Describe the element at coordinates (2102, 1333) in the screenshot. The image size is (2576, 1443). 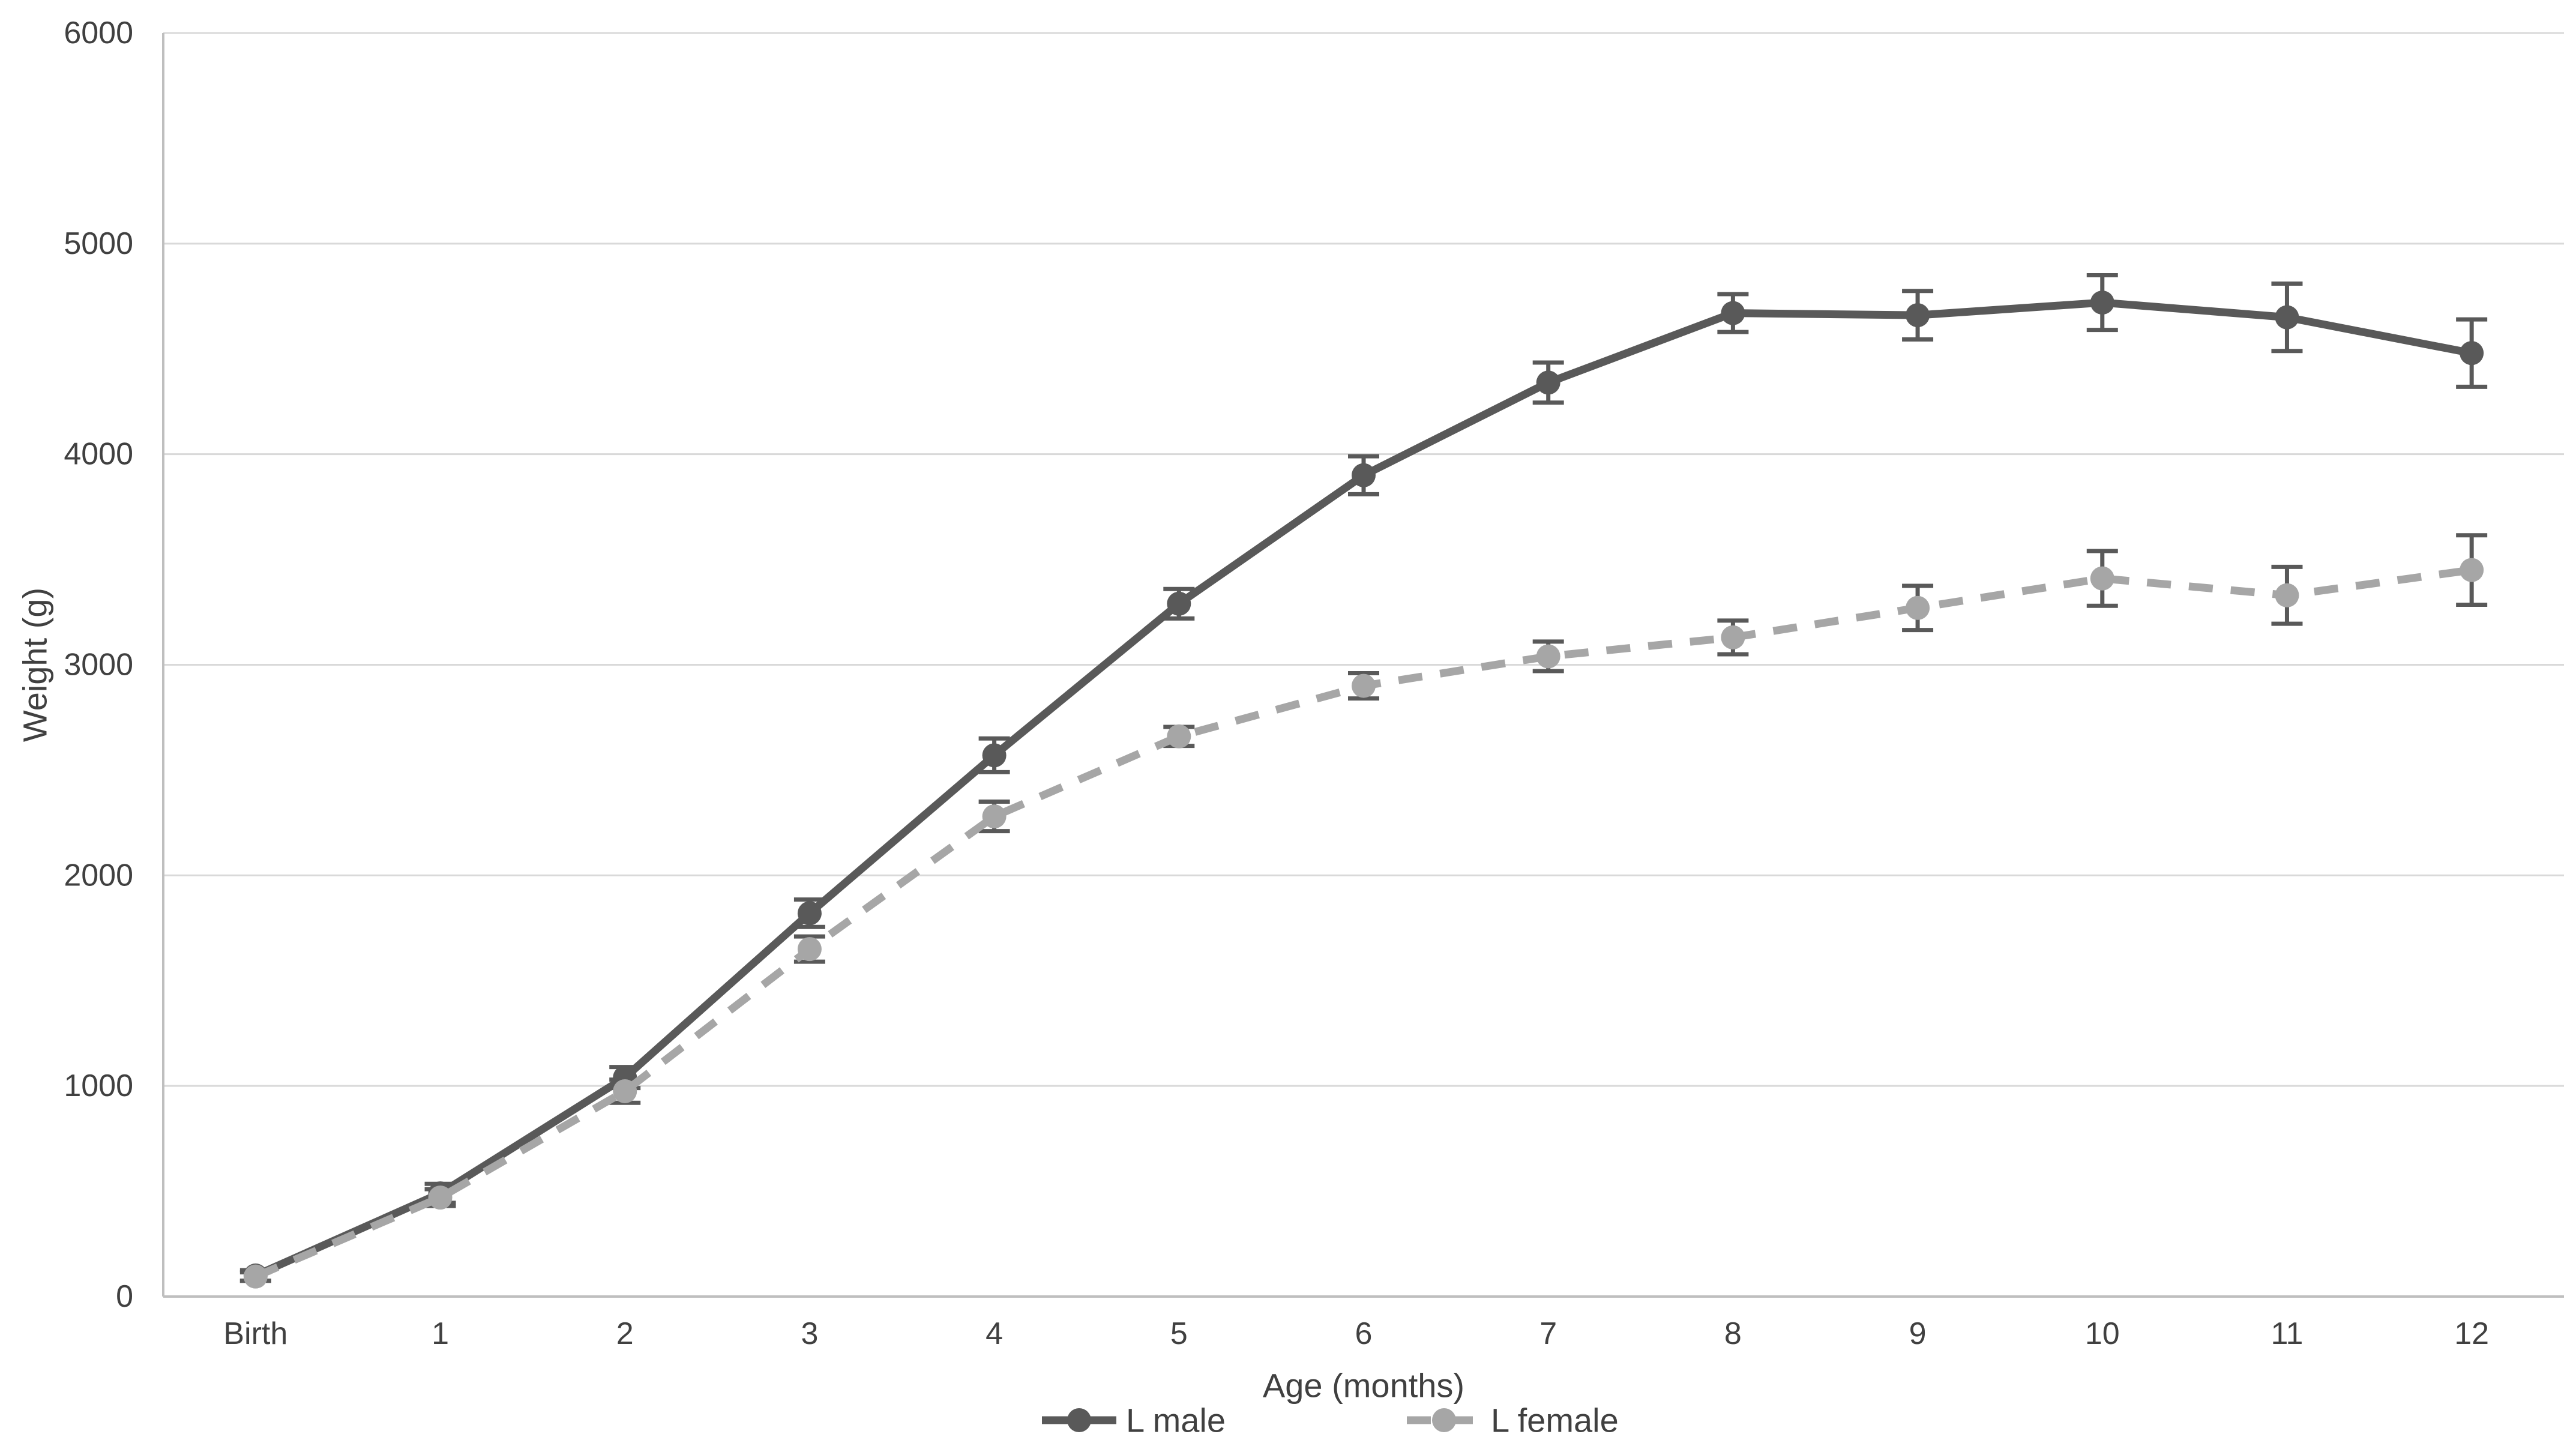
I see `x-tick-label: 10` at that location.